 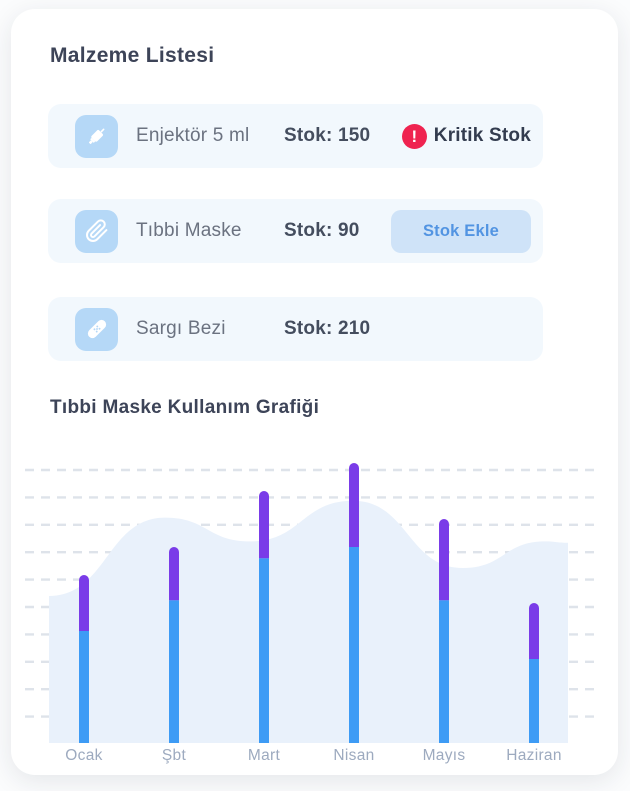 I want to click on material-name: Enjektör 5 ml, so click(x=193, y=135).